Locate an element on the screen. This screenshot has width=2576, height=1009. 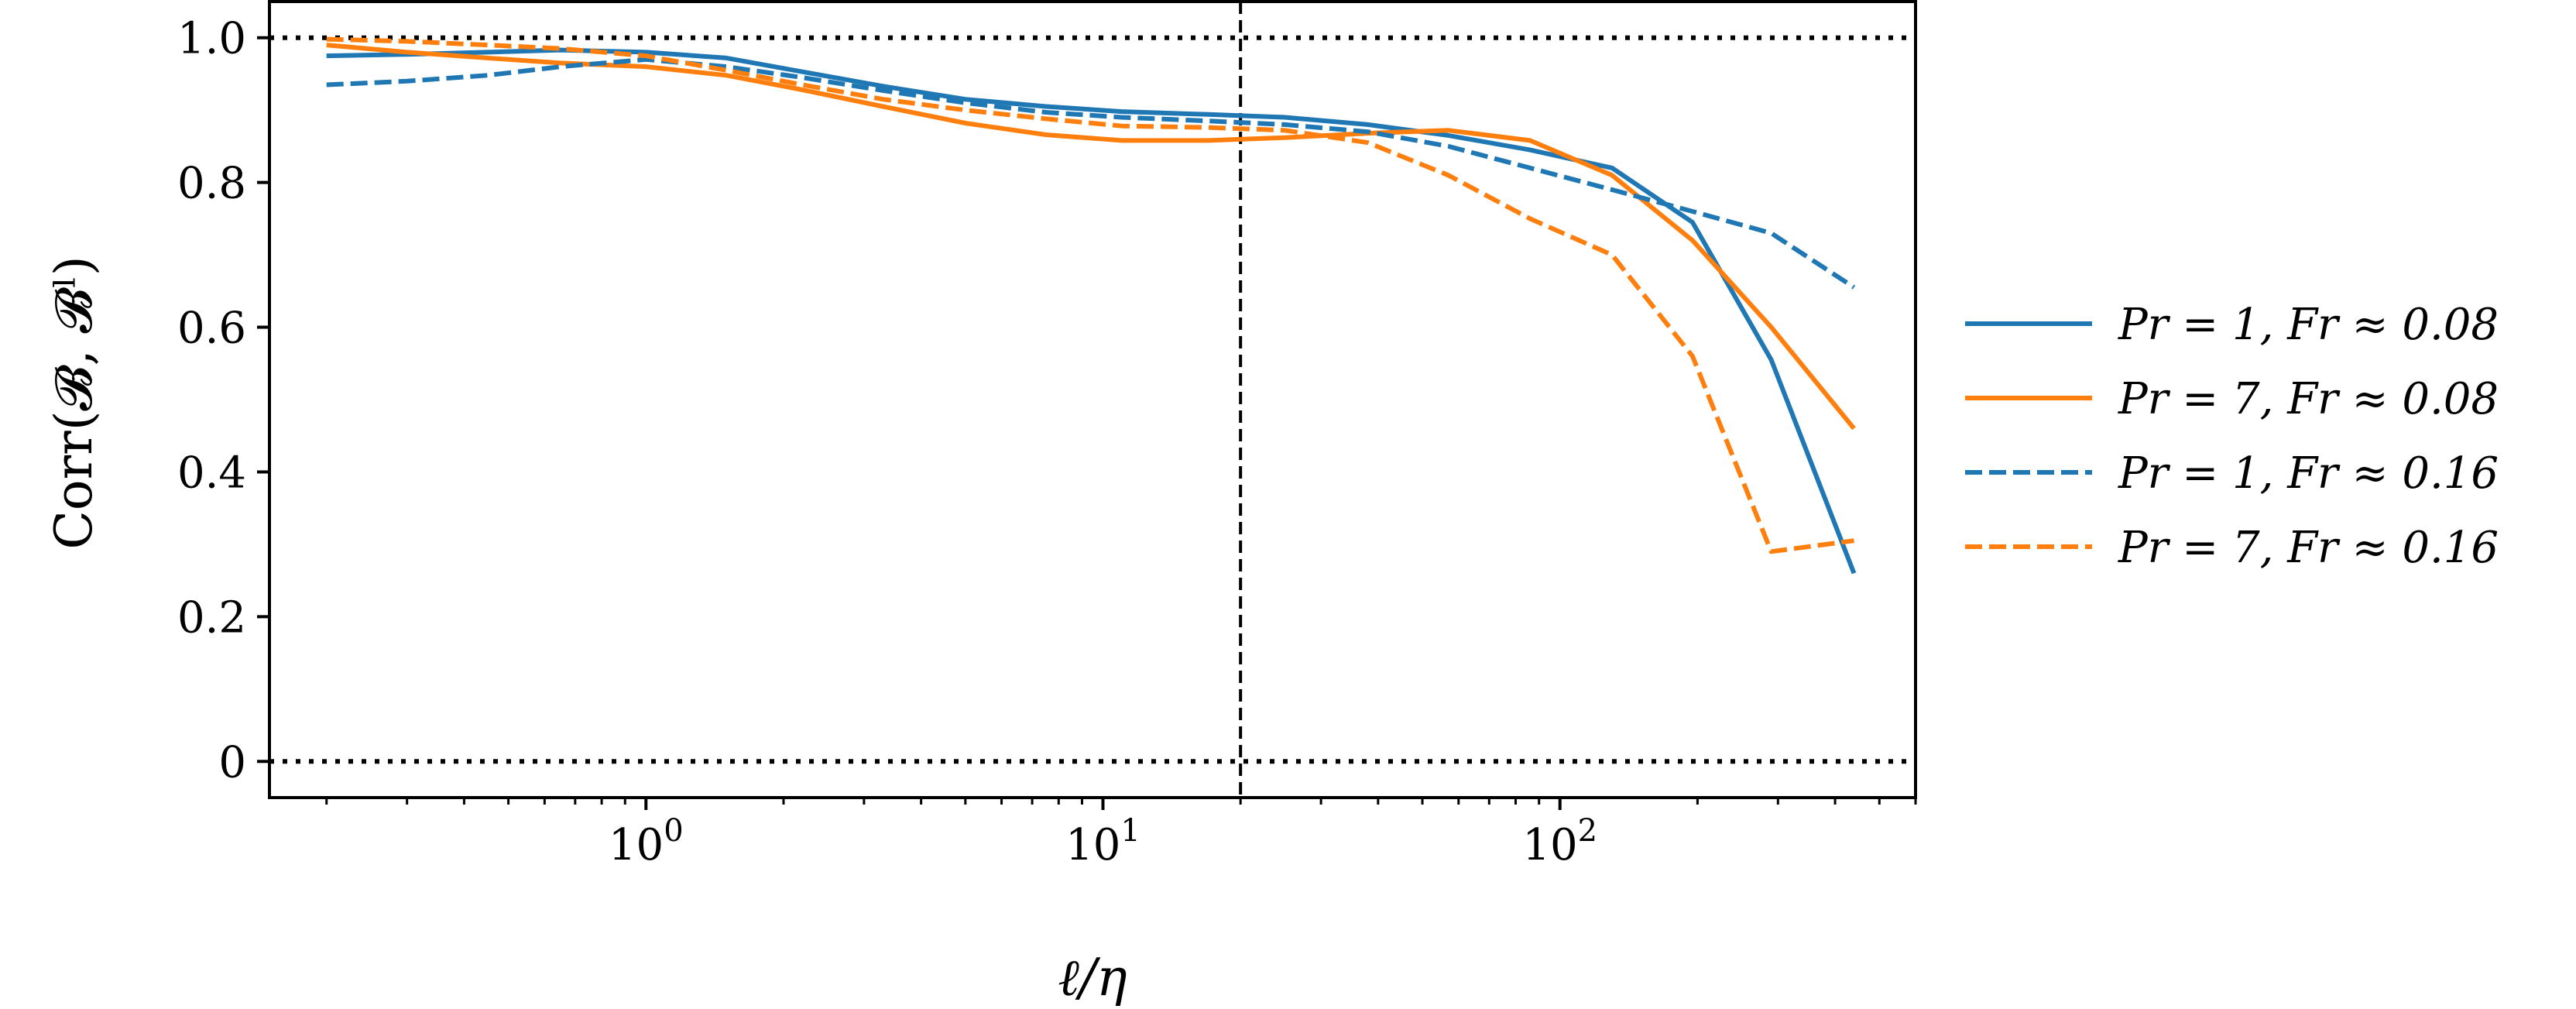
legend-label-3: Pr = 1, Fr ≈ 0.16 is located at coordinates (2308, 473).